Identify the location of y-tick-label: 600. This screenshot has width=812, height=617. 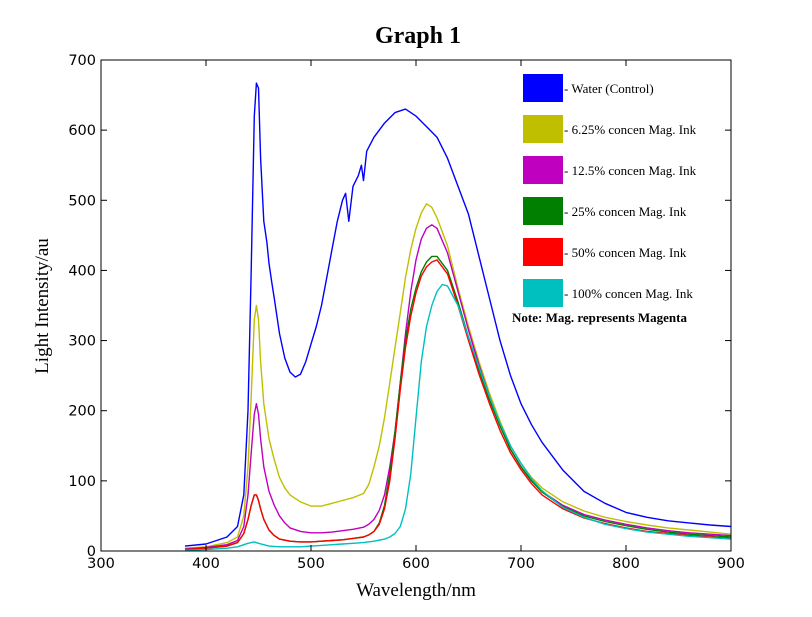
(82, 131).